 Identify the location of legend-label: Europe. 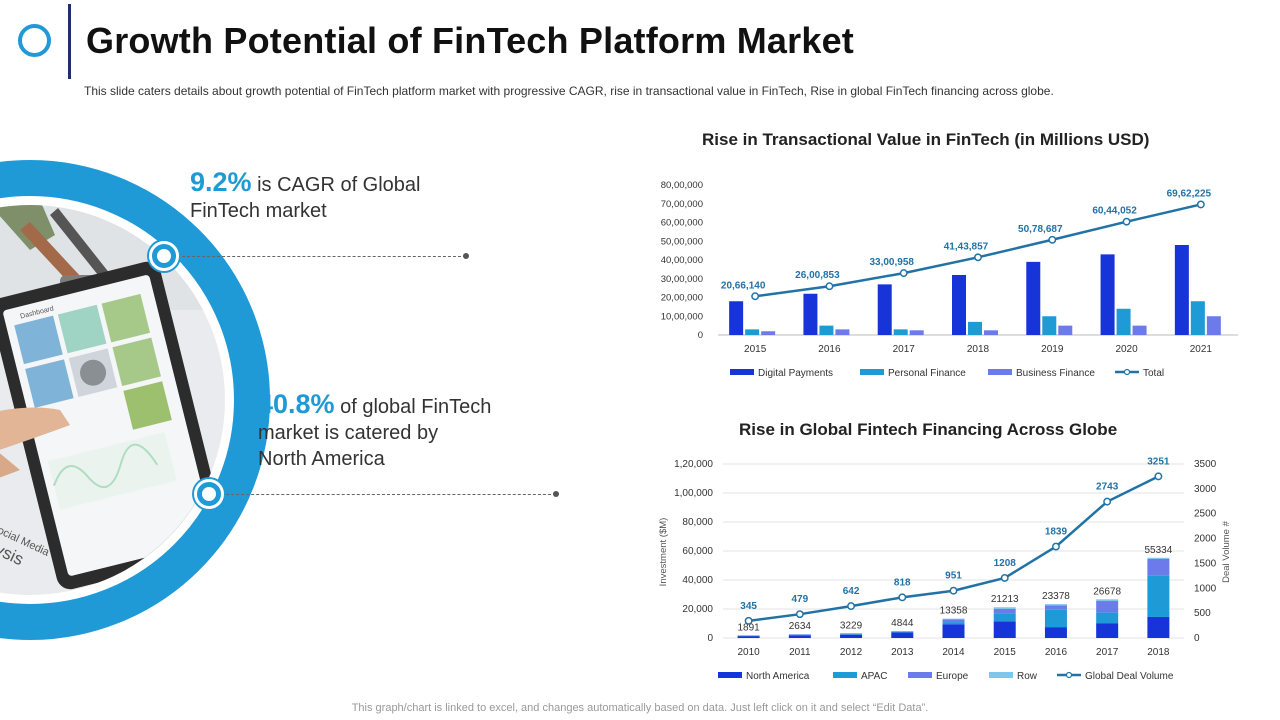
(952, 676).